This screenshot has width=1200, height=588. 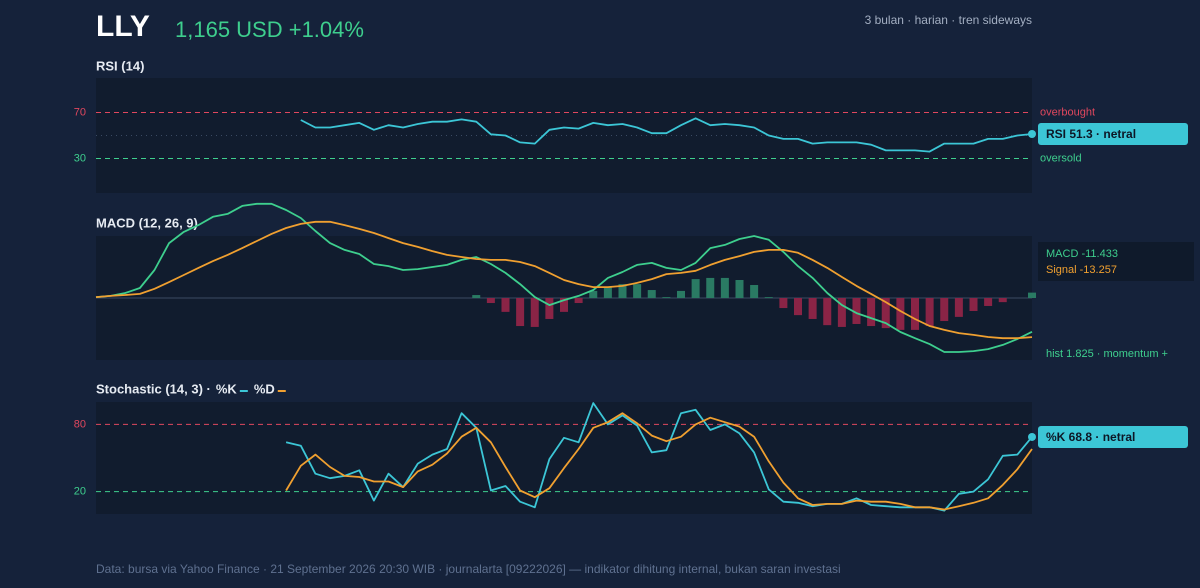 I want to click on legend-entry: MACD -11.433, so click(x=1082, y=254).